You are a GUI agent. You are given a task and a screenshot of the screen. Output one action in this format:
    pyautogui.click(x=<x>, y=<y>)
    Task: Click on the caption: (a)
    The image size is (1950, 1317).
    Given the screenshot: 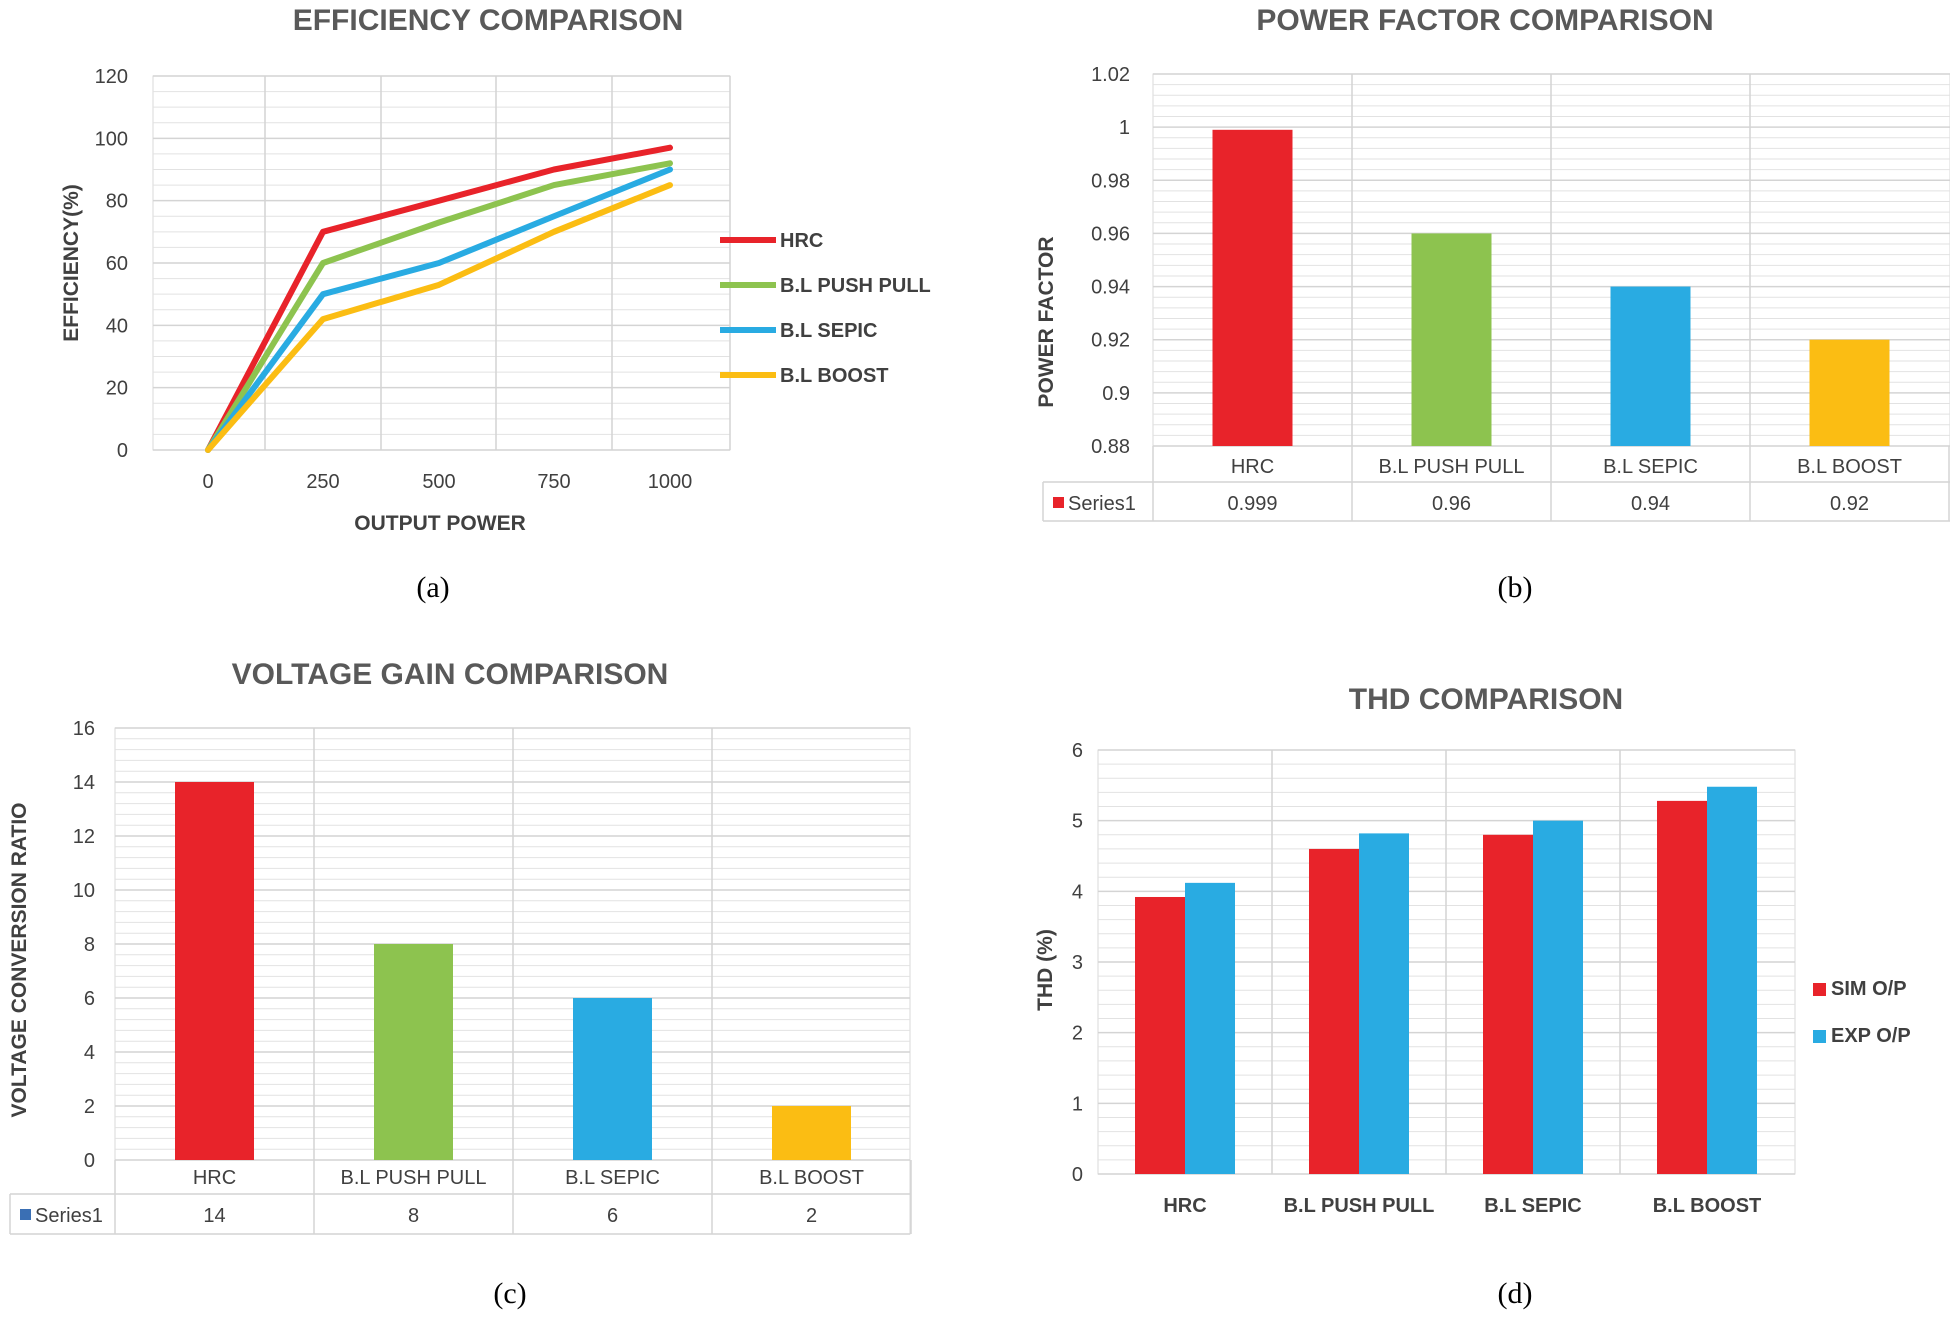 What is the action you would take?
    pyautogui.click(x=432, y=587)
    